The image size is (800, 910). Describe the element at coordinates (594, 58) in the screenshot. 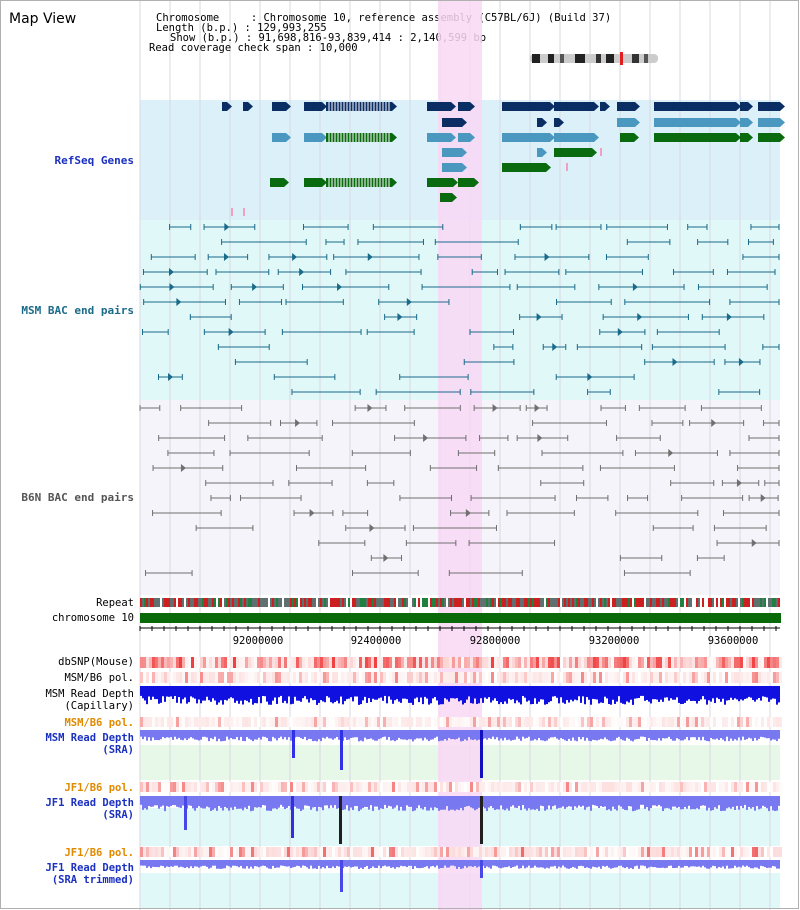

I see `chromosome-ideogram` at that location.